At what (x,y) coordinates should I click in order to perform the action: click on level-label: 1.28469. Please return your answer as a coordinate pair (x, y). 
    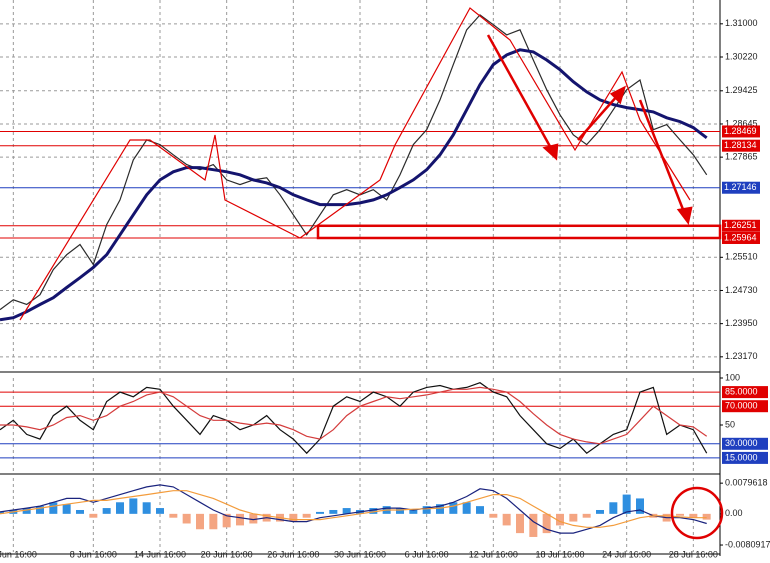
    Looking at the image, I should click on (740, 131).